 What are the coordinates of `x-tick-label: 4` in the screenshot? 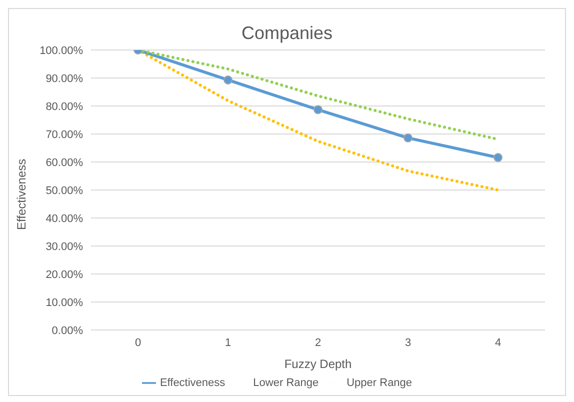 It's located at (498, 342).